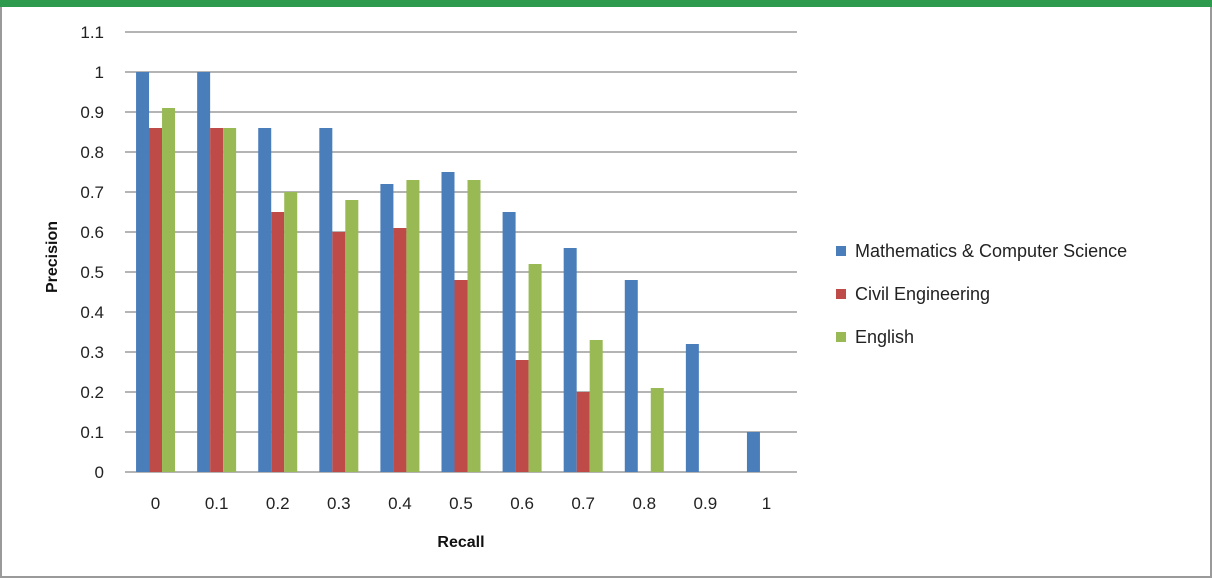 This screenshot has height=578, width=1212. I want to click on bar-english-0.3, so click(352, 336).